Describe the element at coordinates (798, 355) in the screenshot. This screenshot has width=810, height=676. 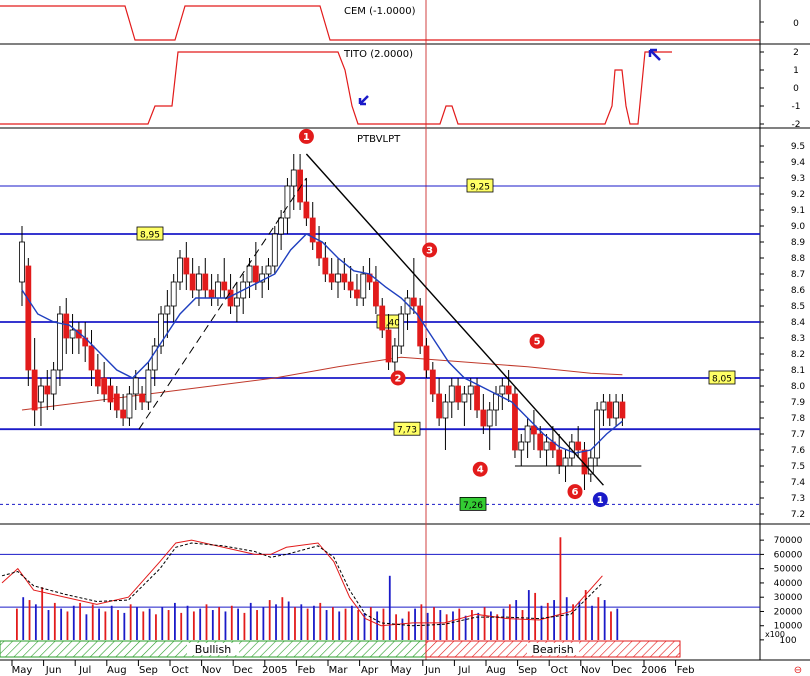
I see `price-tick: 8.2` at that location.